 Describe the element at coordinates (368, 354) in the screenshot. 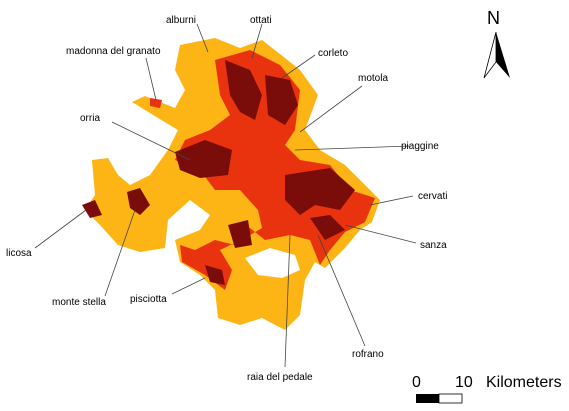

I see `place-label: rofrano` at that location.